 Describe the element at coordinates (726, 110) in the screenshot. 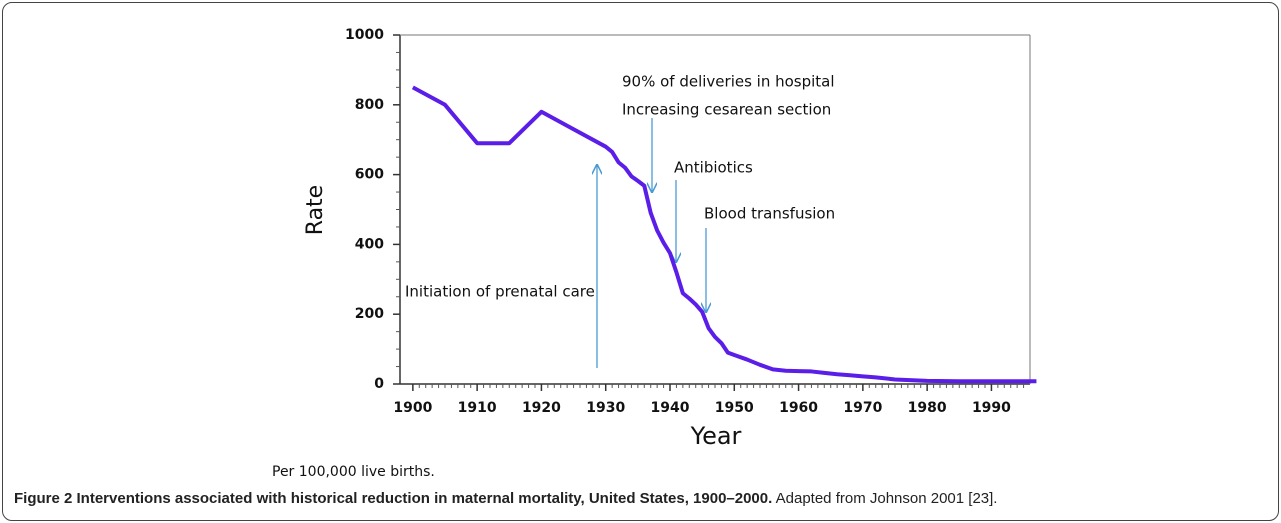

I see `annotation: Increasing cesarean section` at that location.